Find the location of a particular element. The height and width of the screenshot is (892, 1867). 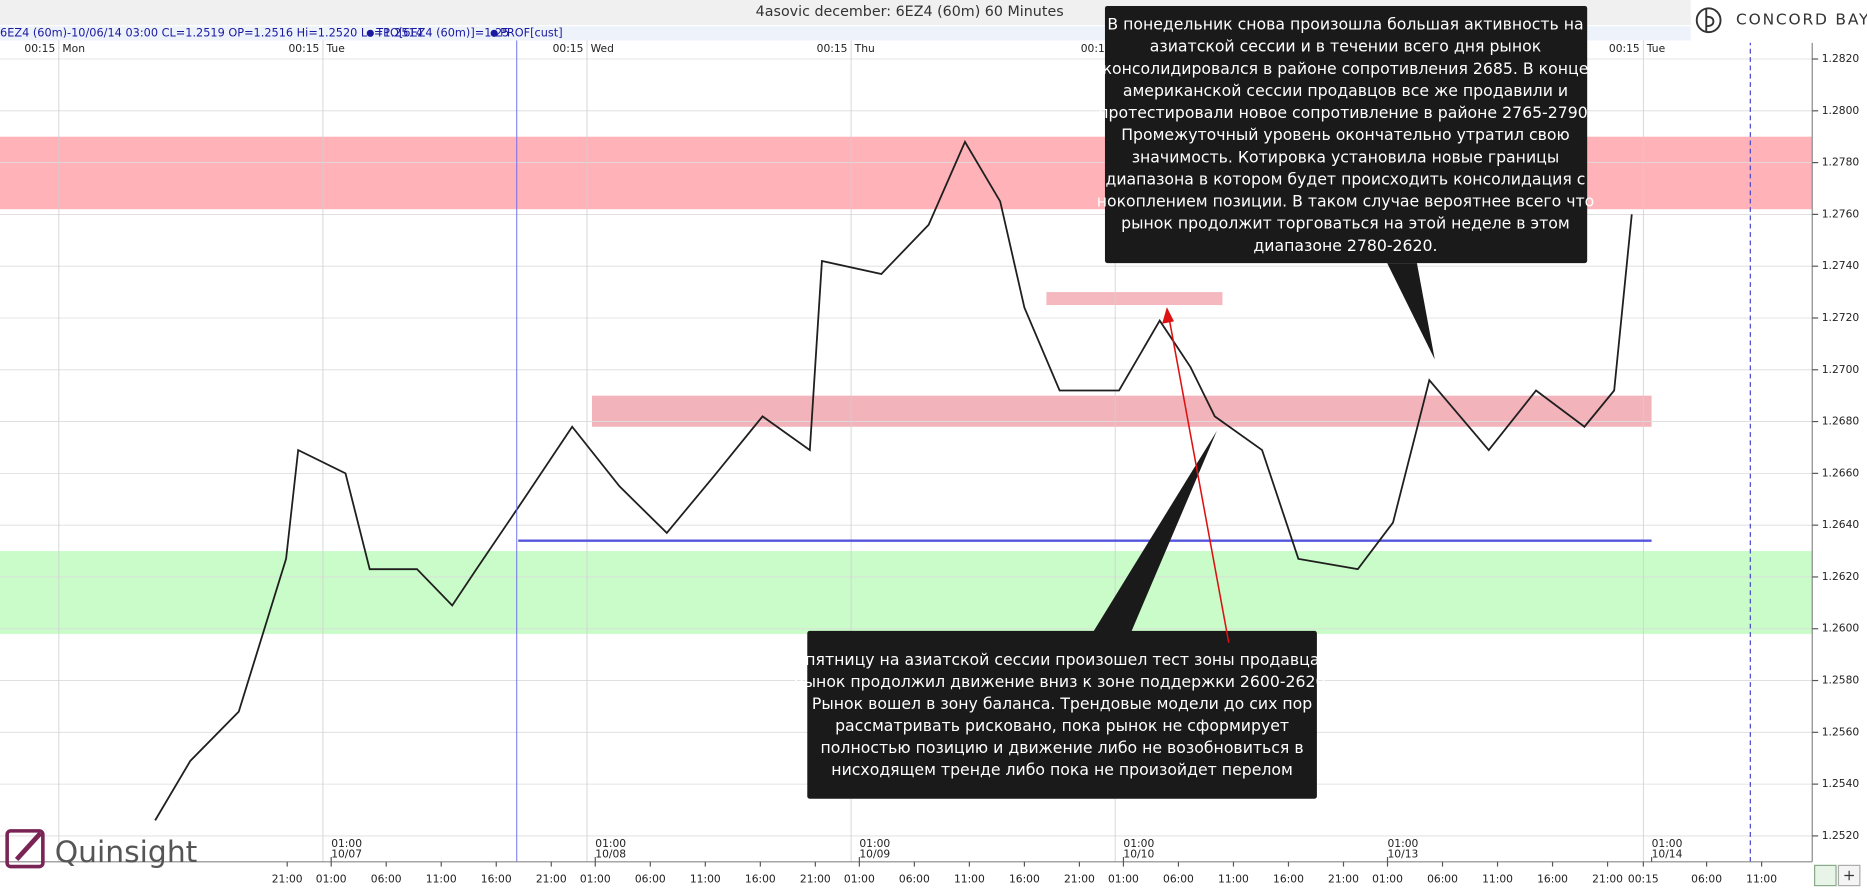

y-tick-label: 1.2820 is located at coordinates (1841, 58).